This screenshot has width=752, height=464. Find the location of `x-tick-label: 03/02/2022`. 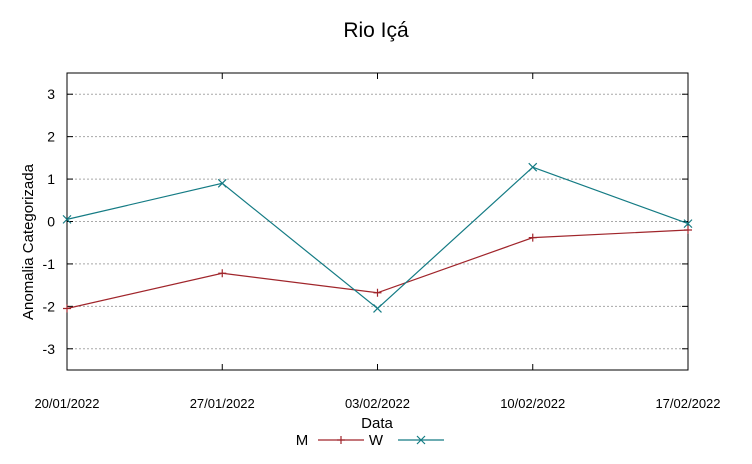

x-tick-label: 03/02/2022 is located at coordinates (377, 403).